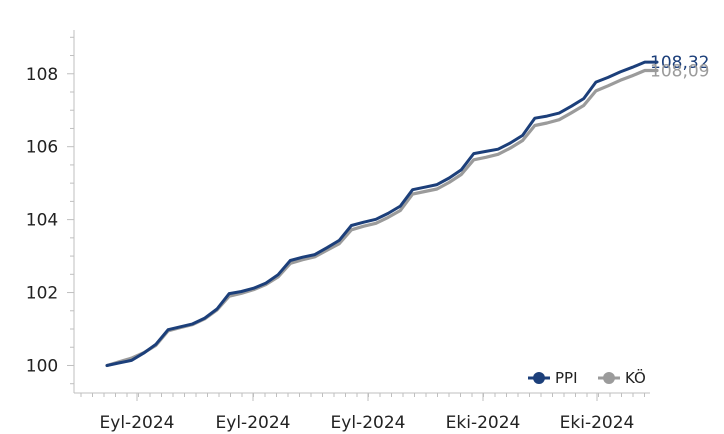 This screenshot has width=724, height=434. What do you see at coordinates (42, 366) in the screenshot?
I see `y-tick-label: 100` at bounding box center [42, 366].